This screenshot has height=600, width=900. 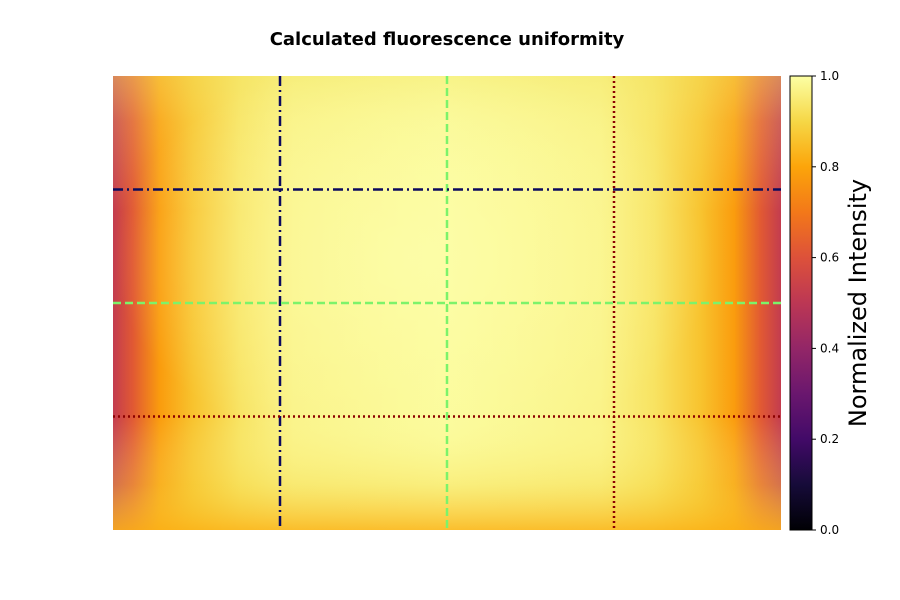 I want to click on colorbar-tick-label: 0.4, so click(x=829, y=348).